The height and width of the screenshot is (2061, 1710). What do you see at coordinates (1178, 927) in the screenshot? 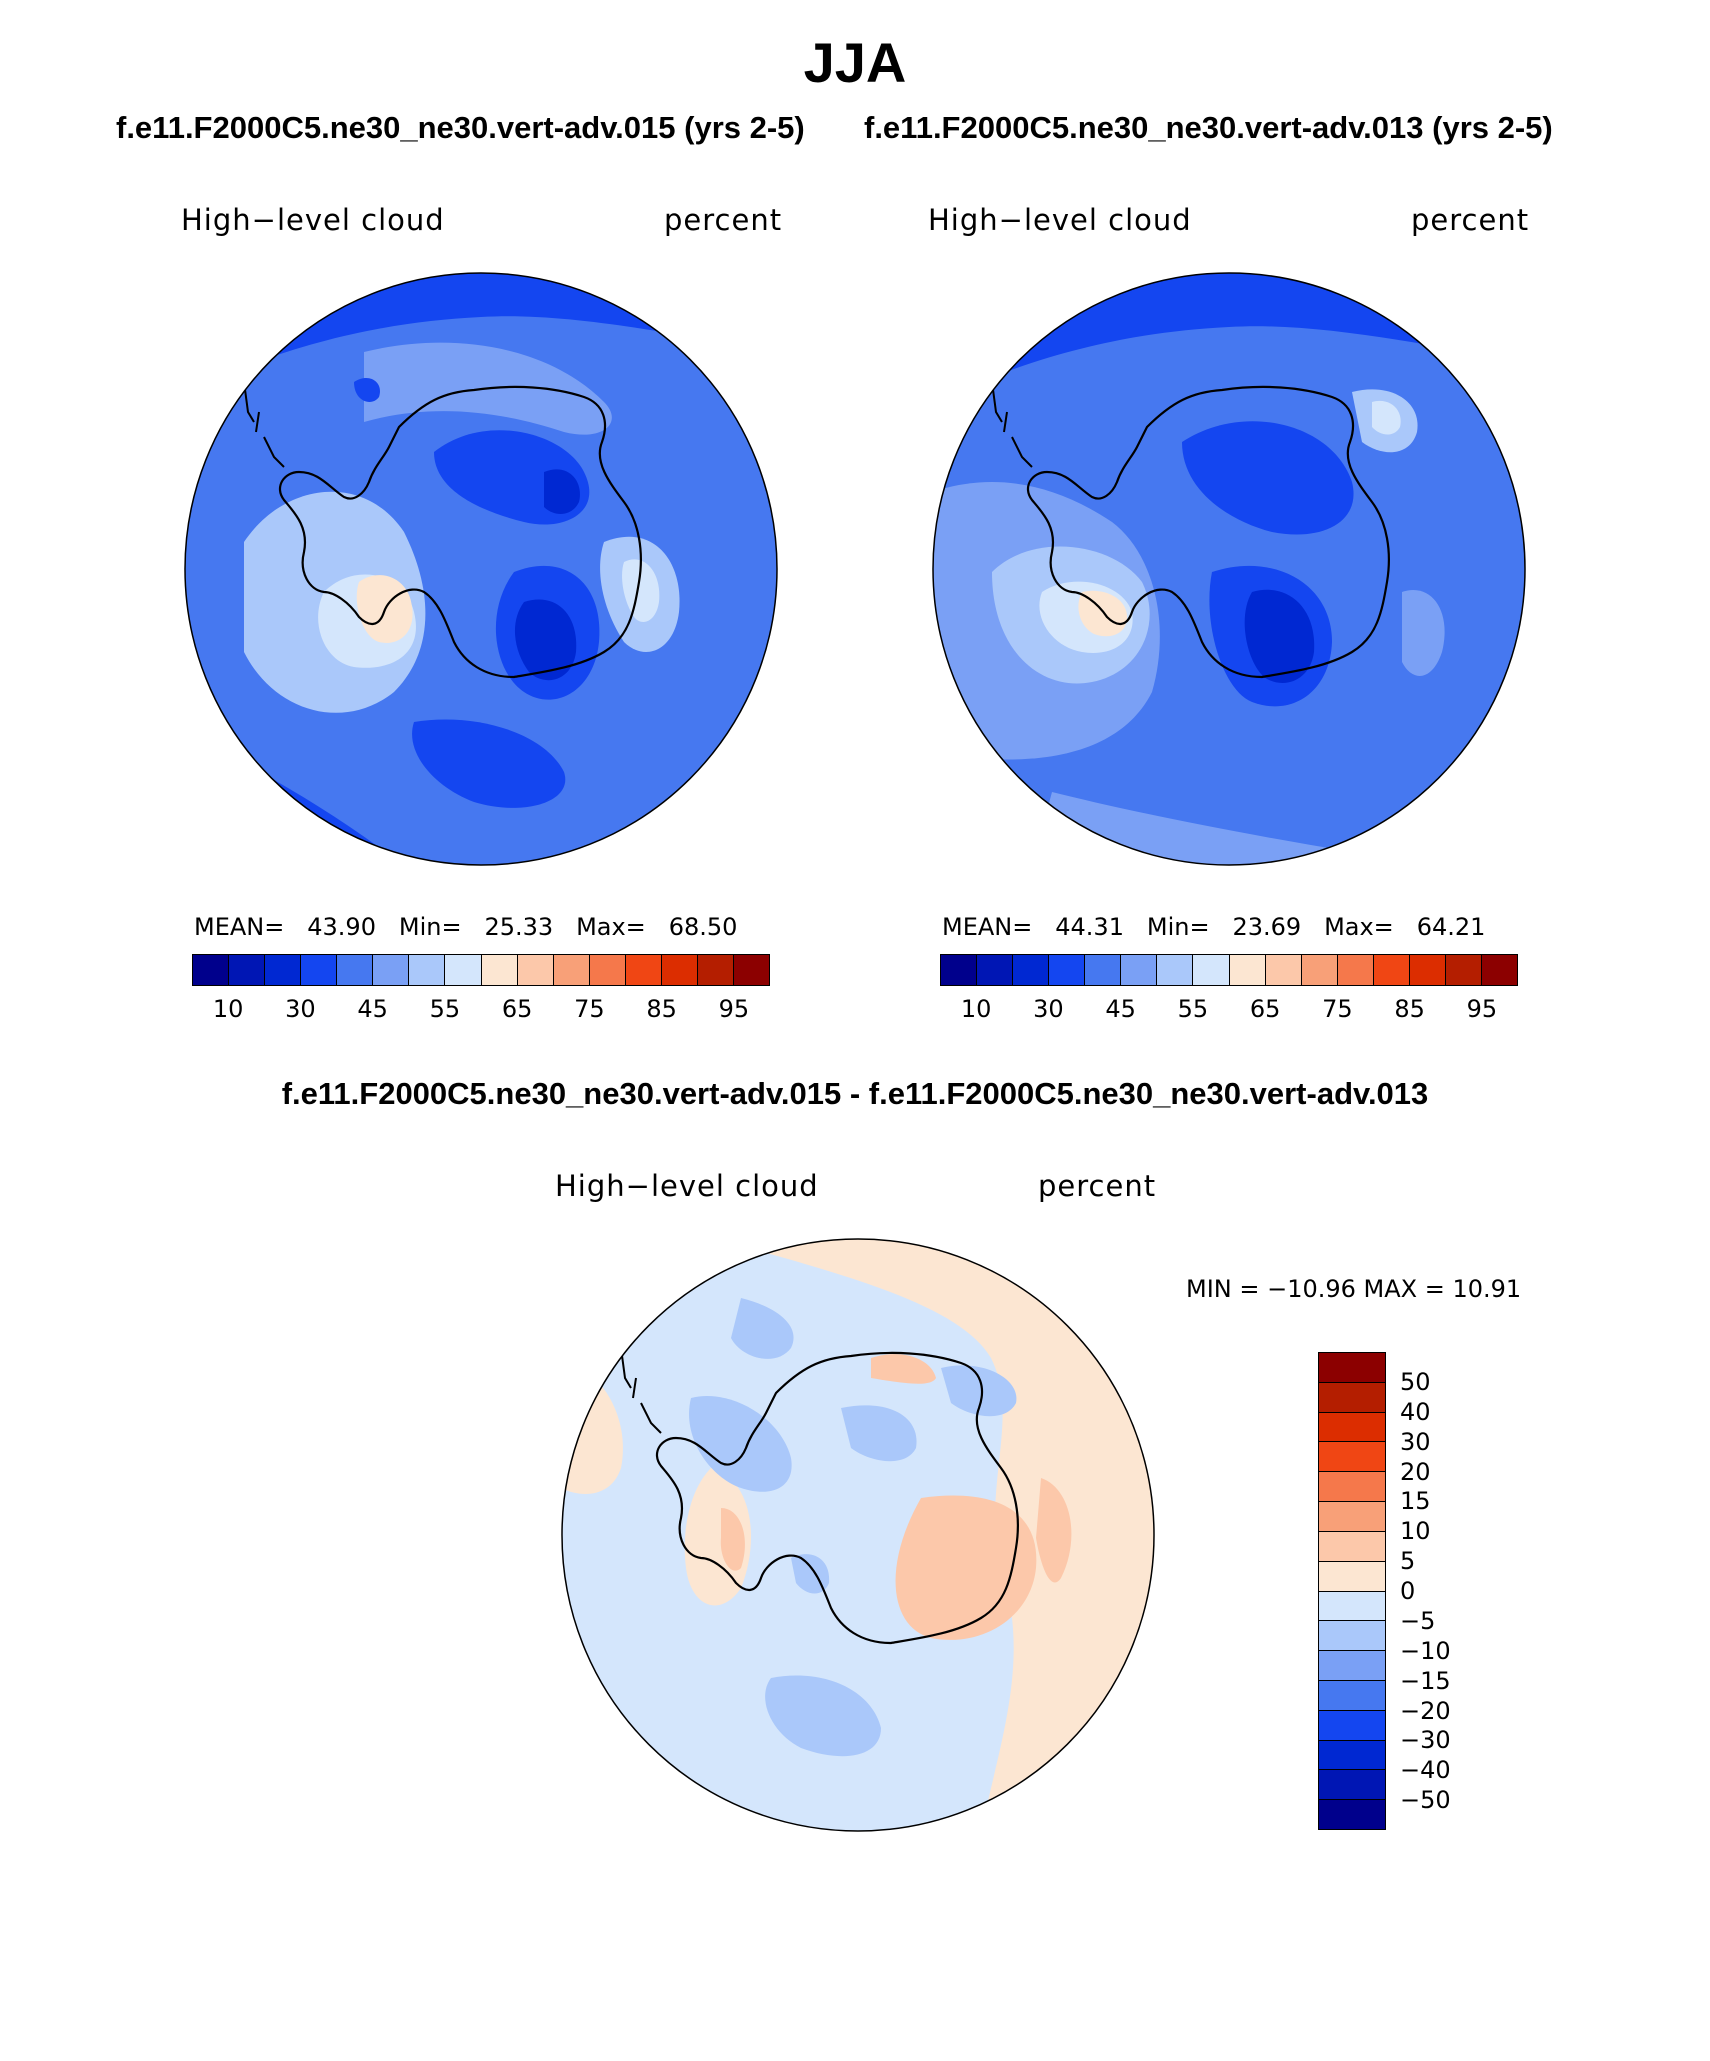
I see `panel2-min-label: Min=` at bounding box center [1178, 927].